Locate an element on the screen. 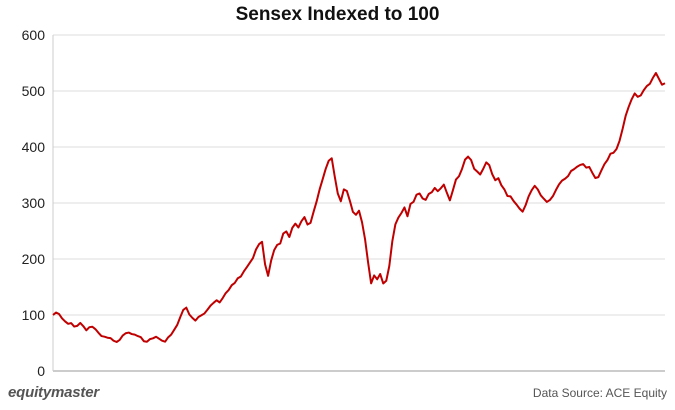 The height and width of the screenshot is (410, 675). y-tick-label-600: 600 is located at coordinates (34, 35).